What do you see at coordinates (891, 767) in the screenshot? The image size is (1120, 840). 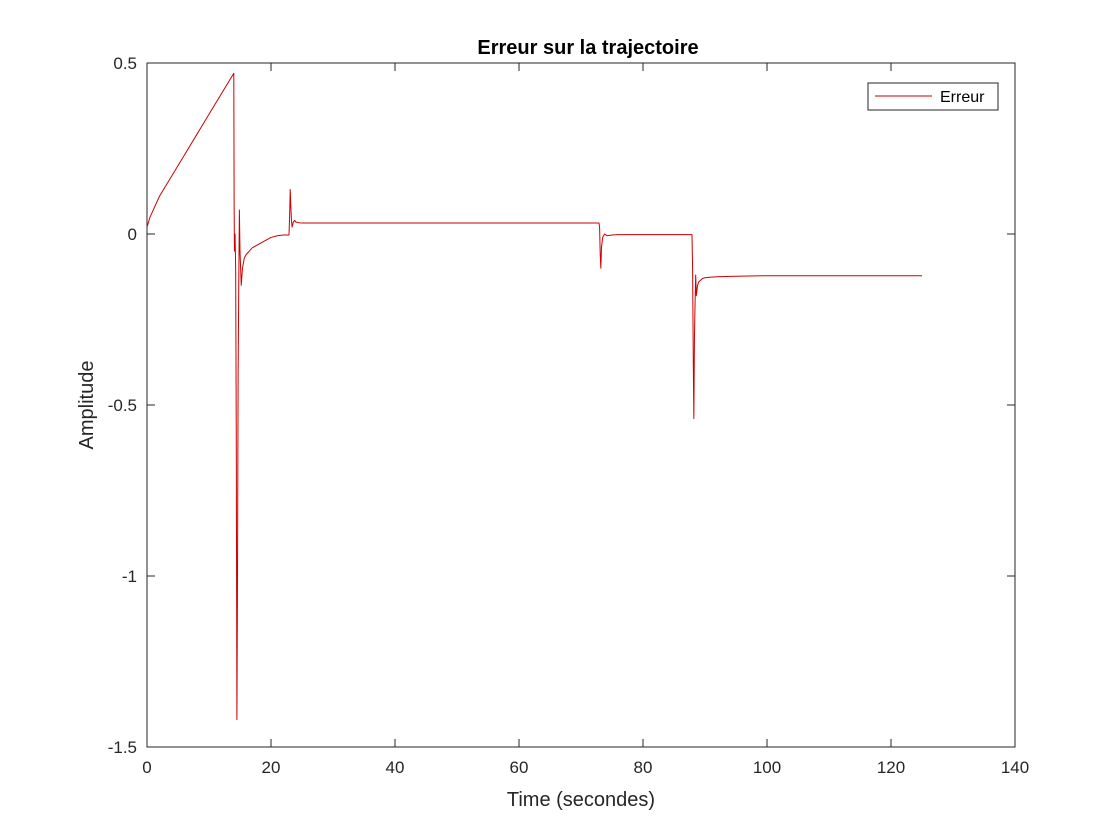 I see `x-tick-label: 120` at bounding box center [891, 767].